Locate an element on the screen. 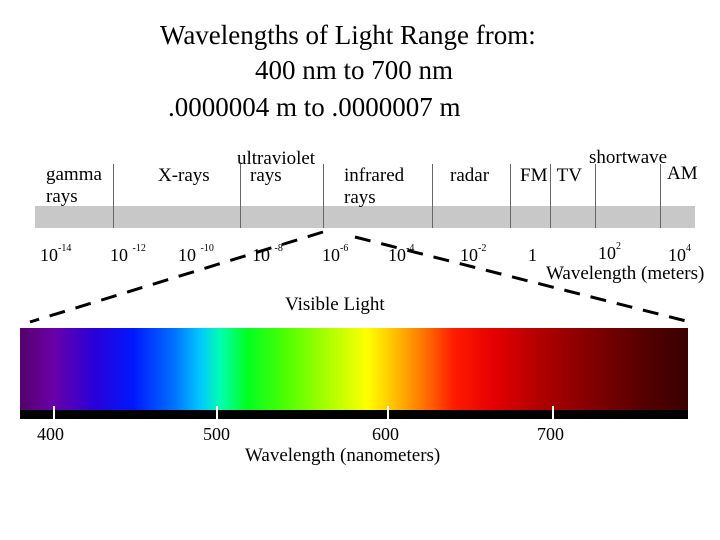  visible-tick-700: 700 is located at coordinates (550, 434).